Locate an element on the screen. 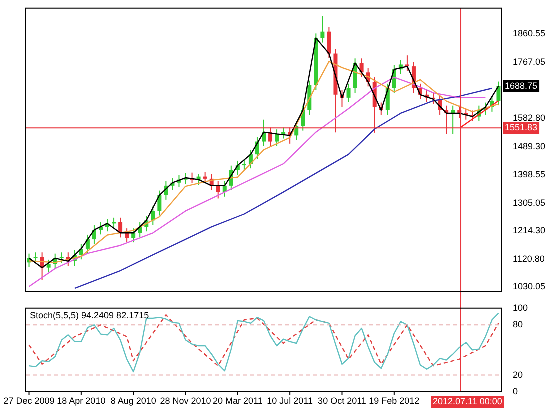 This screenshot has width=550, height=410. y-tick-label: 0 is located at coordinates (515, 391).